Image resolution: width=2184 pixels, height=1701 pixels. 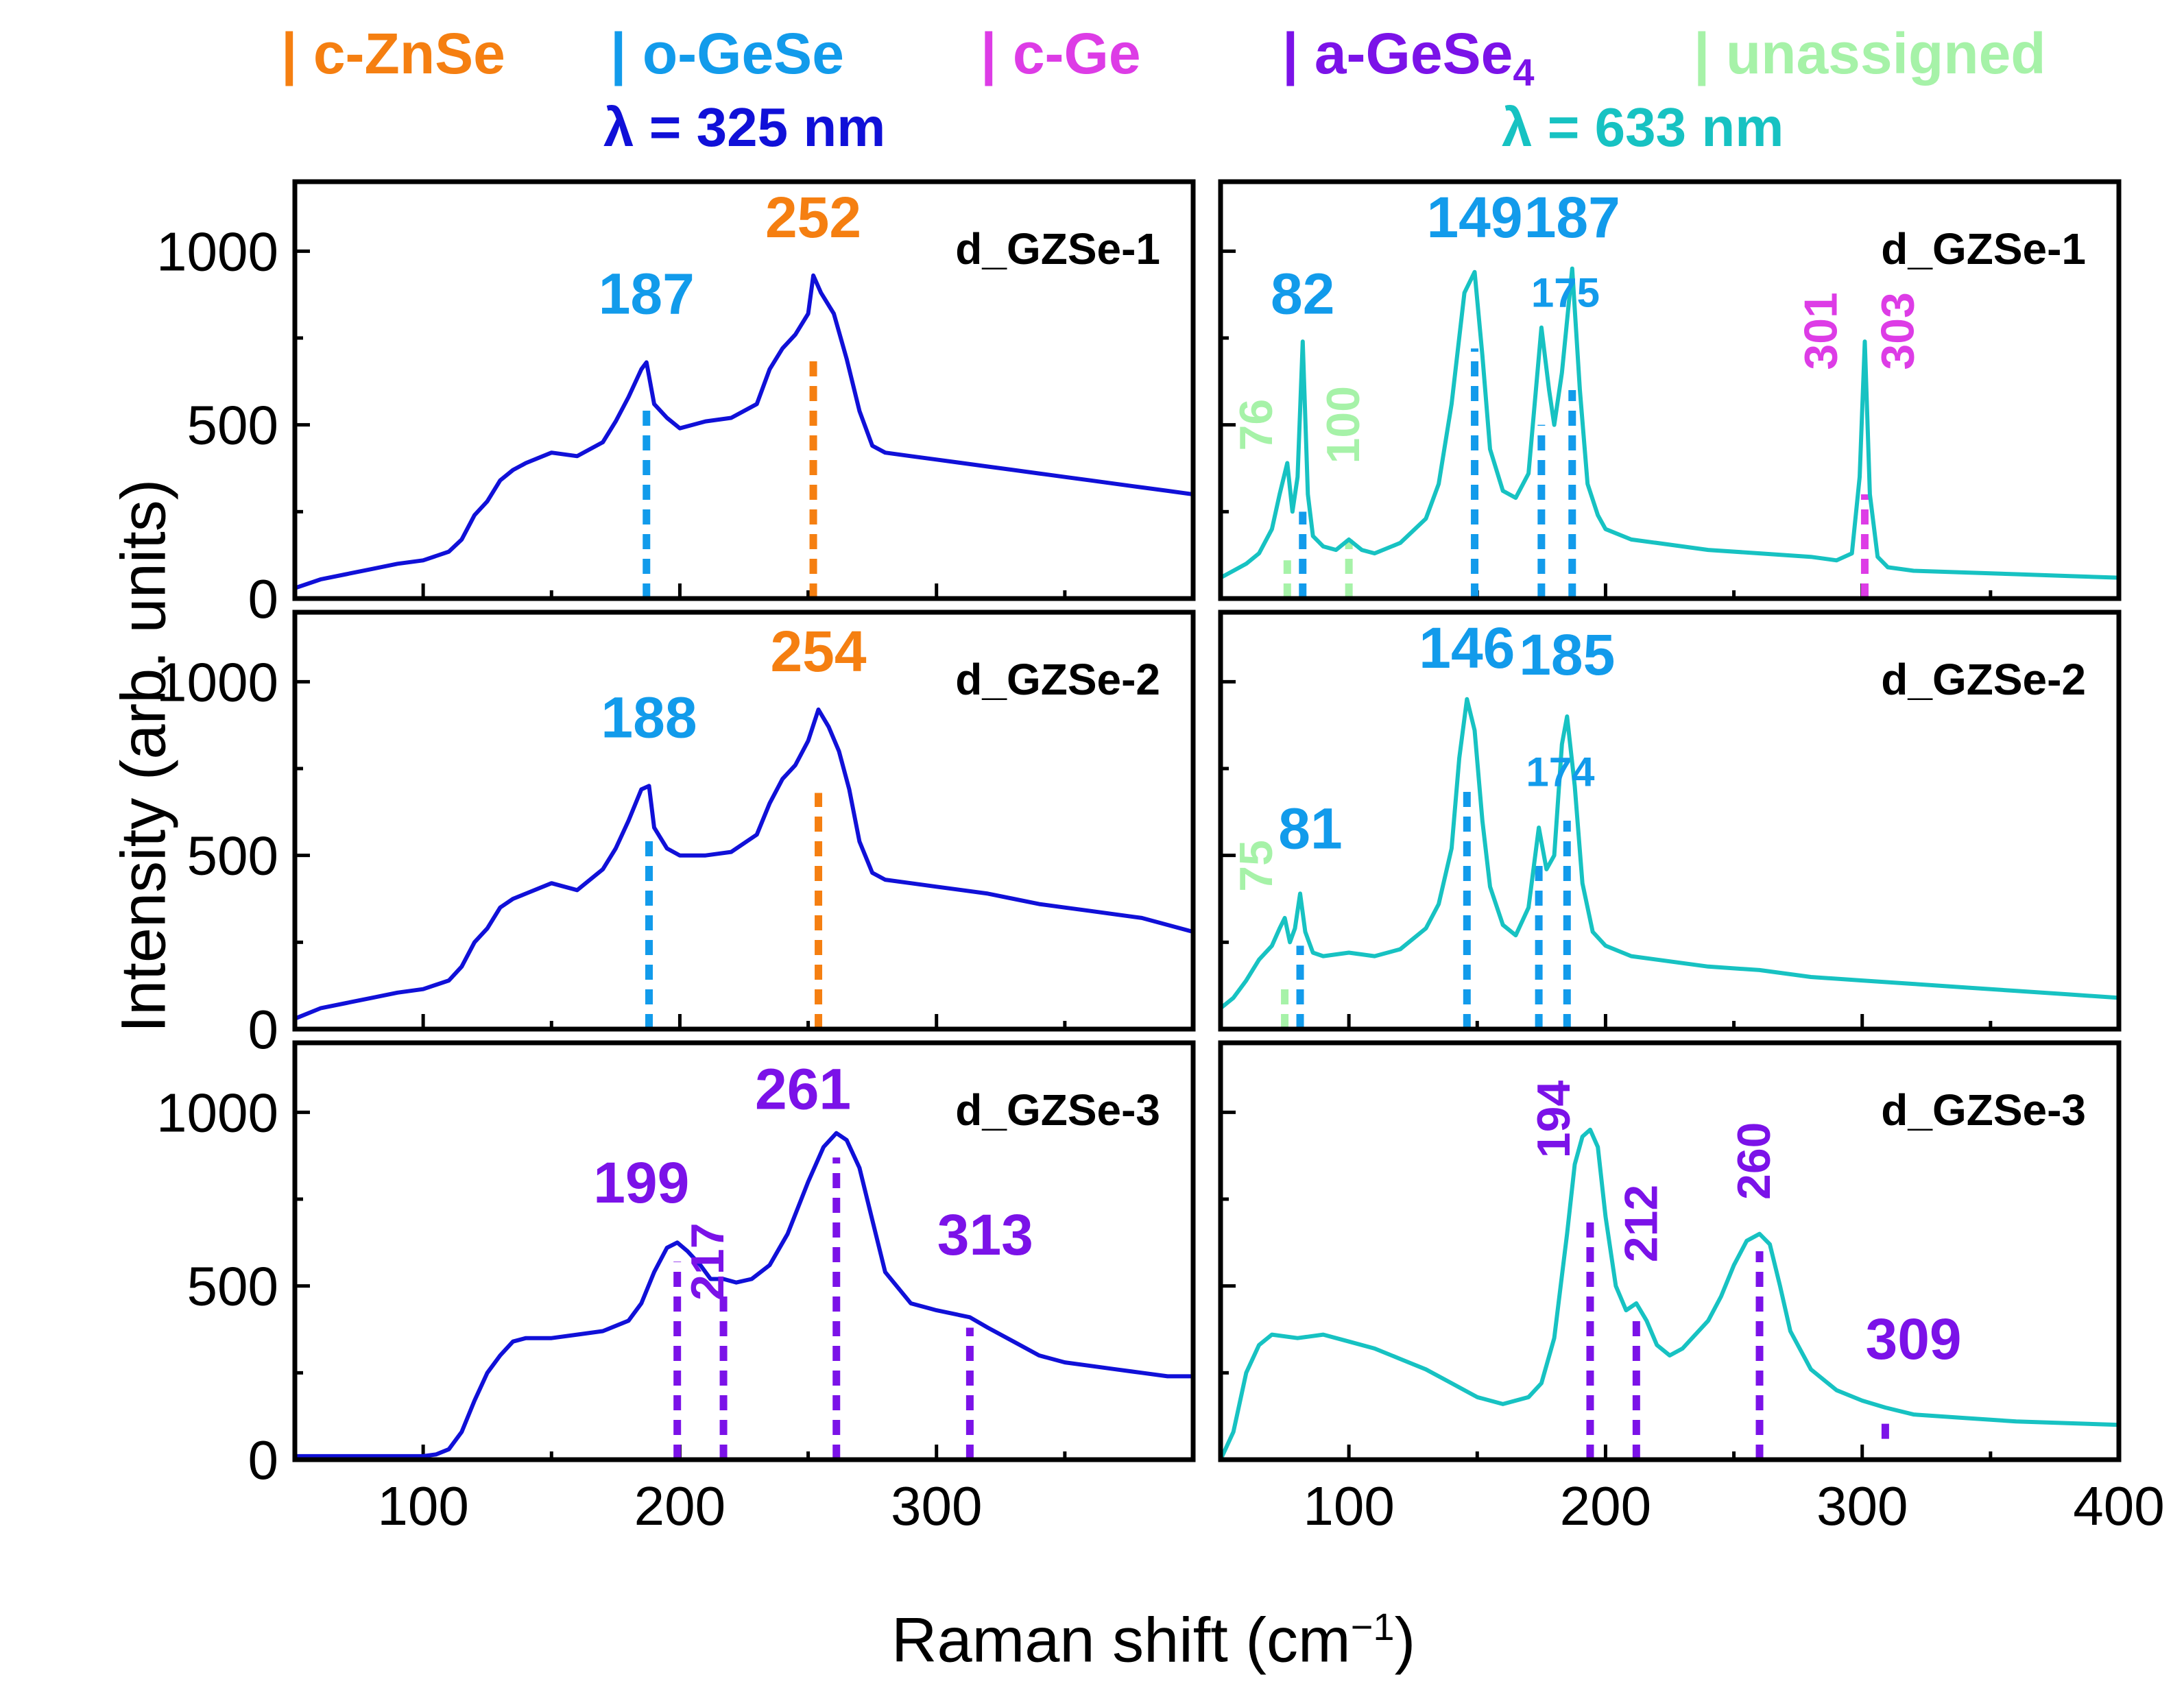 I want to click on peak-label: 303, so click(x=1898, y=331).